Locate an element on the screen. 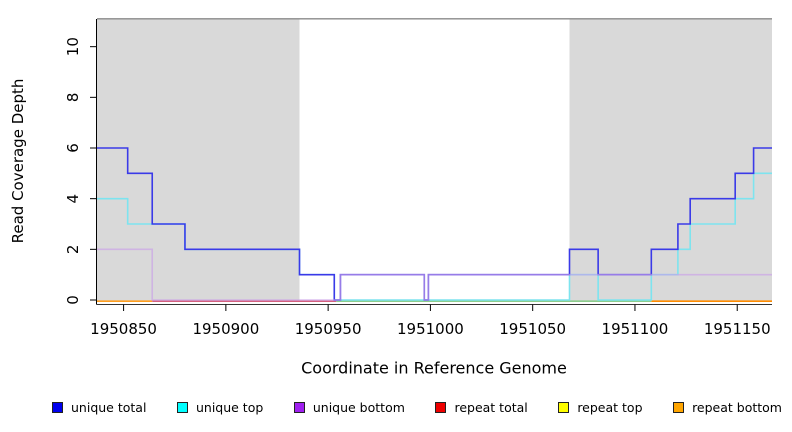 The image size is (792, 432). legend-item-repeat-bottom: repeat bottom is located at coordinates (727, 407).